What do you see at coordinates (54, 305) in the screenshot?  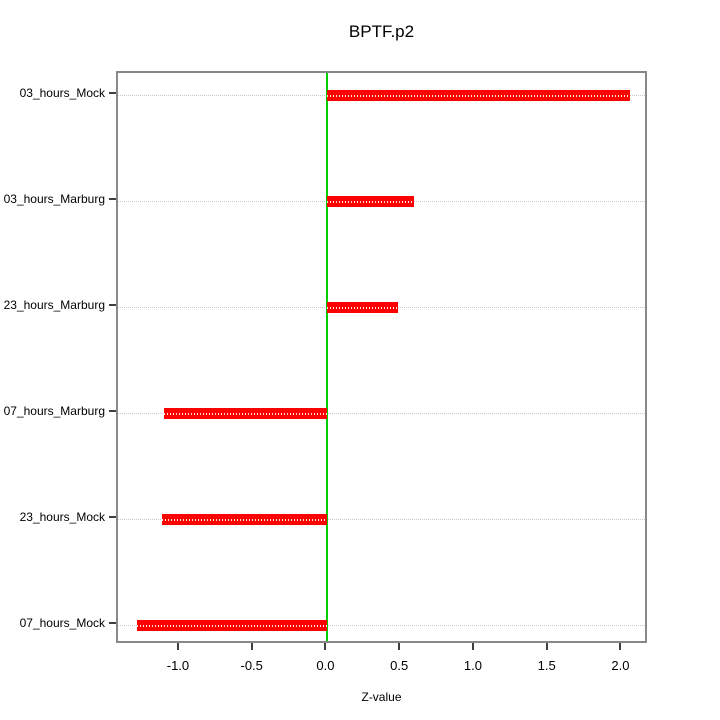 I see `y-tick-label: 23_hours_Marburg` at bounding box center [54, 305].